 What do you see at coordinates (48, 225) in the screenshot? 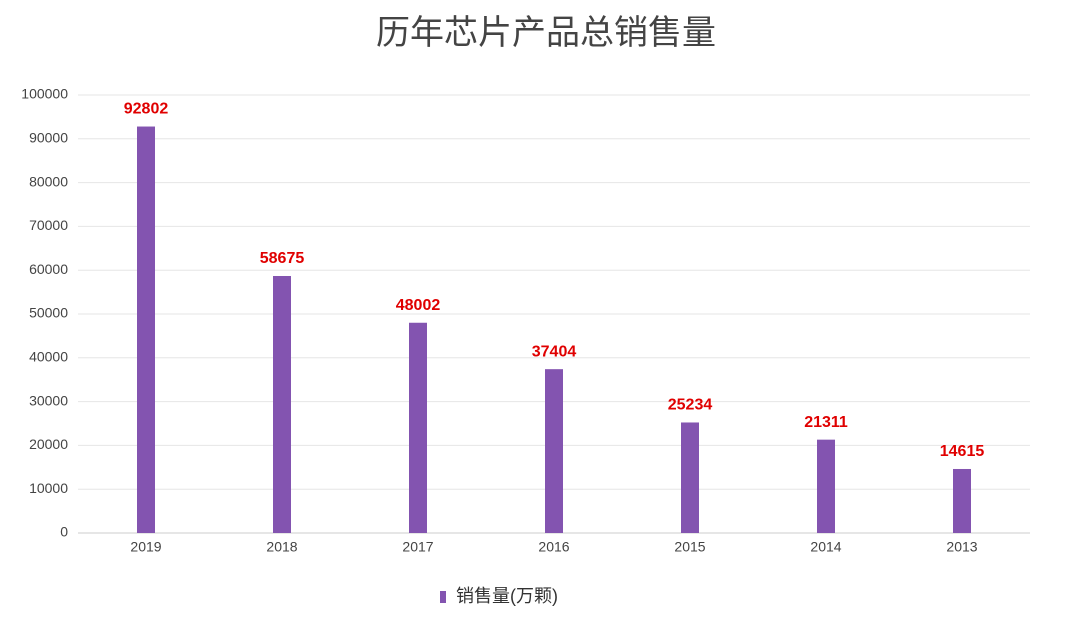
I see `y-tick-label: 70000` at bounding box center [48, 225].